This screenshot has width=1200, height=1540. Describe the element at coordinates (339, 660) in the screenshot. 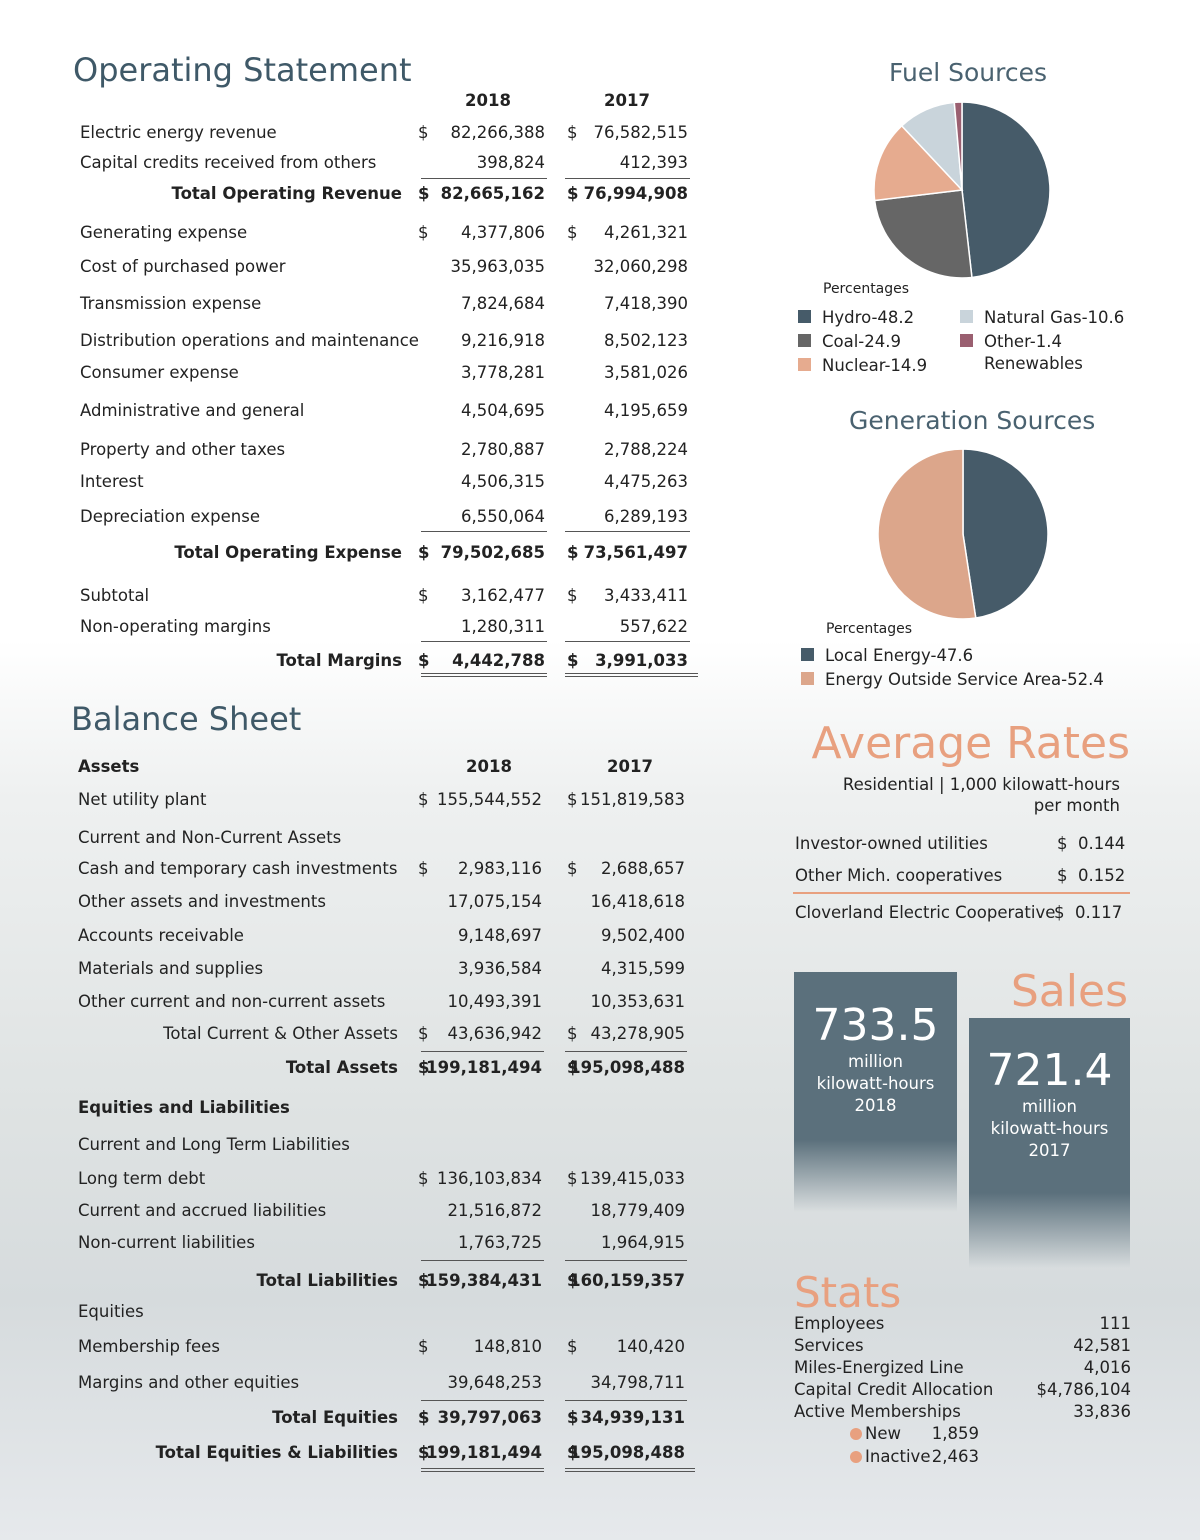

I see `row-label: Total Margins` at that location.